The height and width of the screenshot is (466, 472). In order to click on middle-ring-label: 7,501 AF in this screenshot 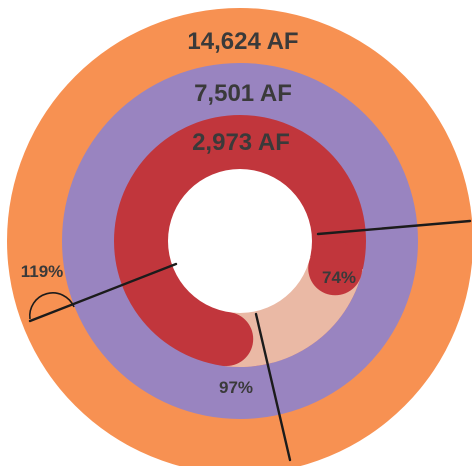, I will do `click(243, 93)`.